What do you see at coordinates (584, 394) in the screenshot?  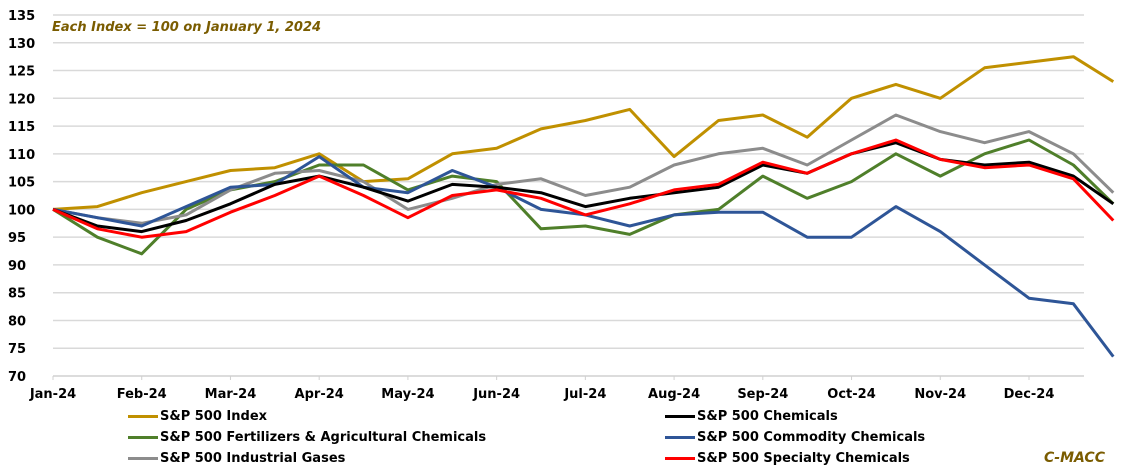 I see `x-tick-label: Jul-24` at bounding box center [584, 394].